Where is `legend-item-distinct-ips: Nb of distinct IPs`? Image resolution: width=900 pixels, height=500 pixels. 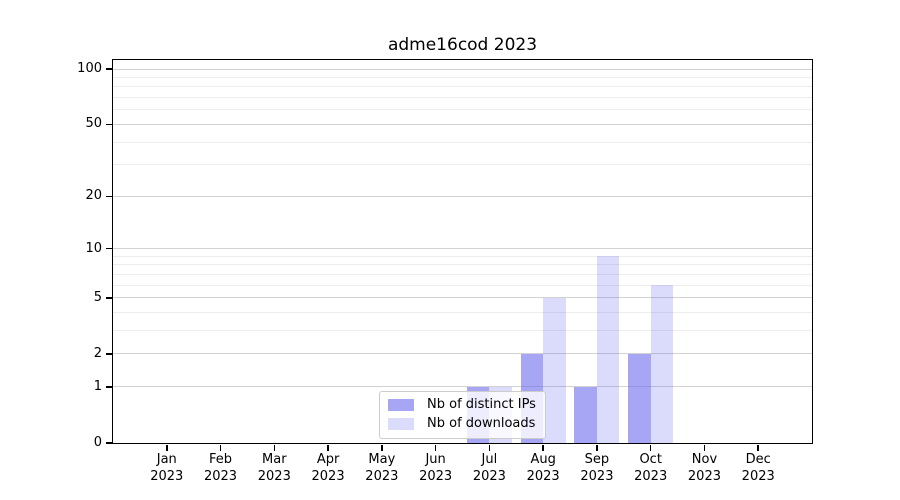
legend-item-distinct-ips: Nb of distinct IPs is located at coordinates (462, 405).